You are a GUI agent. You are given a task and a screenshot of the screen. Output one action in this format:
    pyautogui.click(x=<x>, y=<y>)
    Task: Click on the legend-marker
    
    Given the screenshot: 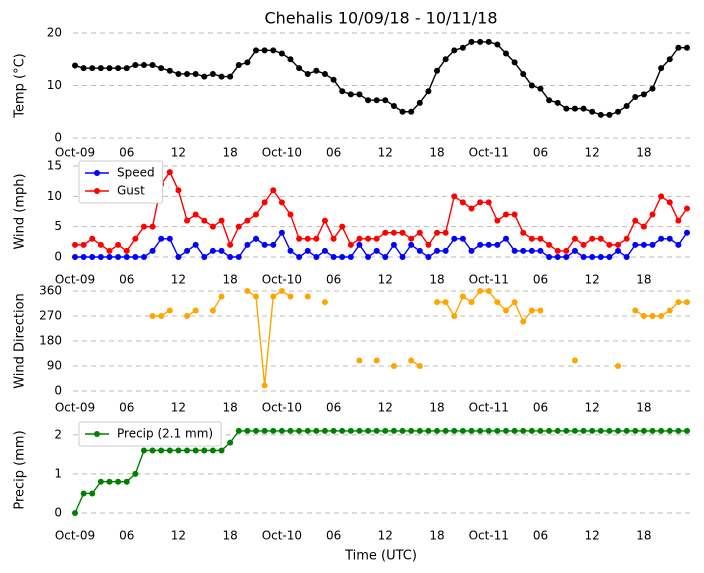 What is the action you would take?
    pyautogui.click(x=97, y=173)
    